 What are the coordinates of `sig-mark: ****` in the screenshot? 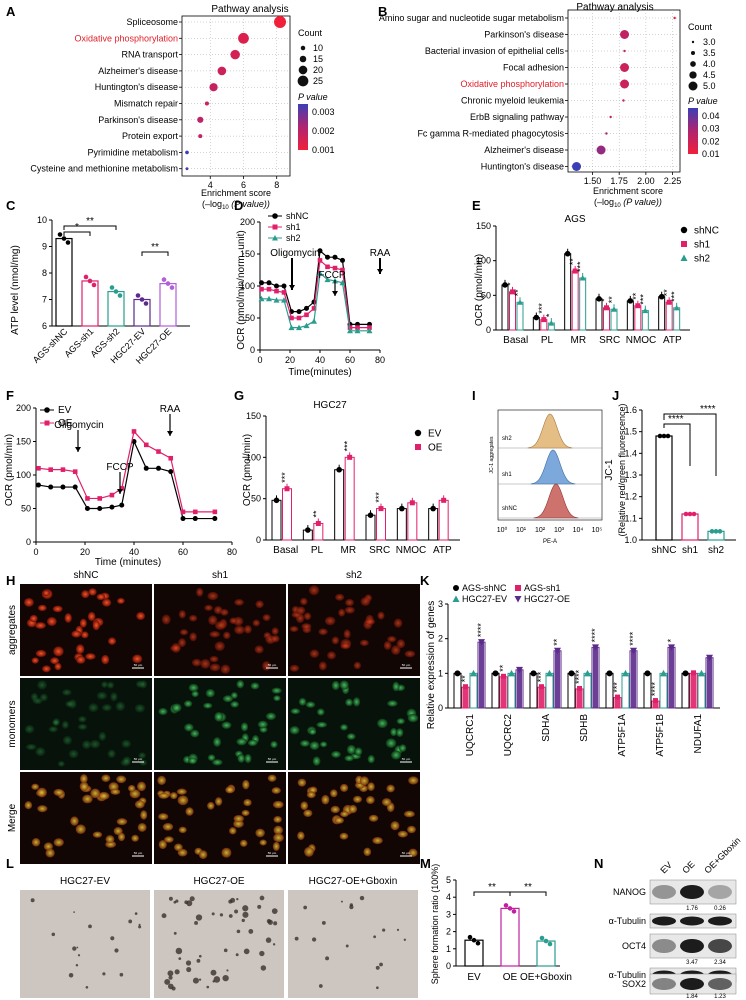 It's located at (708, 409).